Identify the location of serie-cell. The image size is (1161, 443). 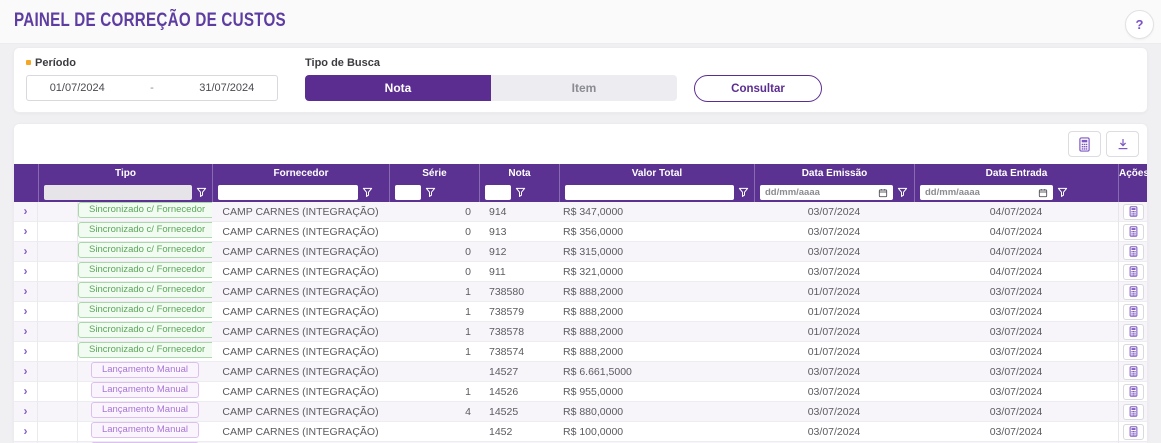
(434, 432).